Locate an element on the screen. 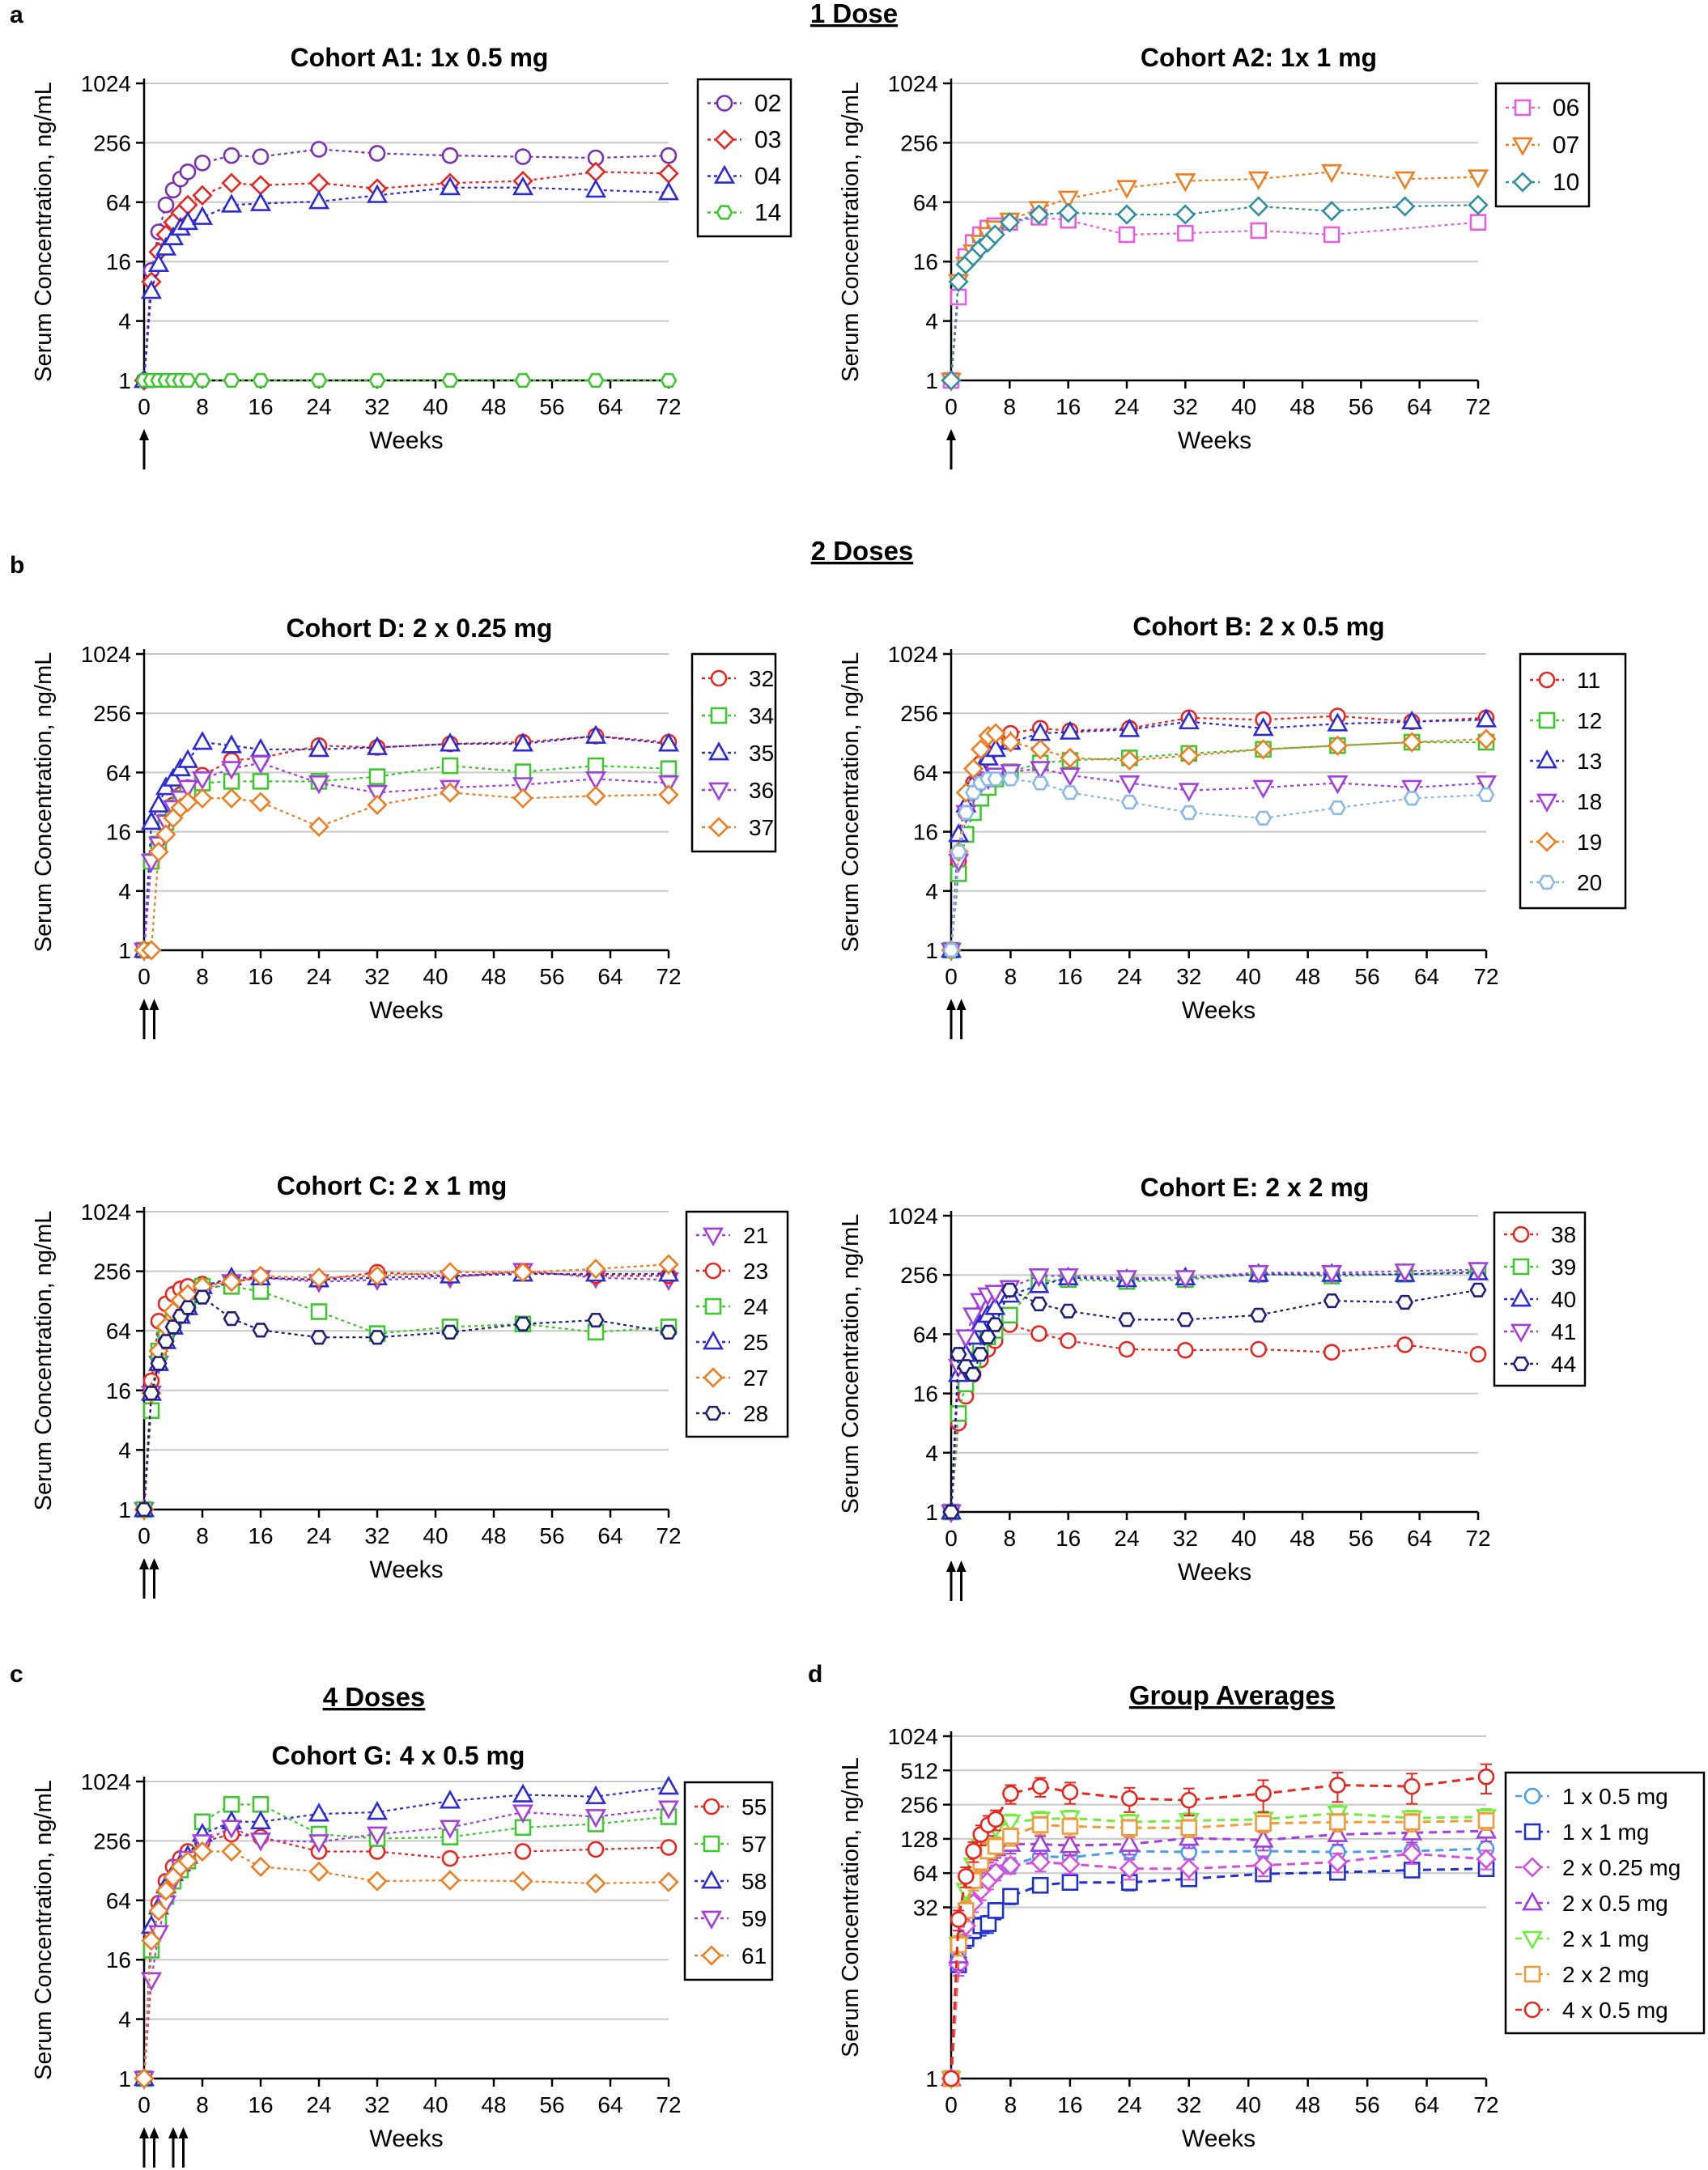  x-axis-label: Weeks is located at coordinates (1214, 1573).